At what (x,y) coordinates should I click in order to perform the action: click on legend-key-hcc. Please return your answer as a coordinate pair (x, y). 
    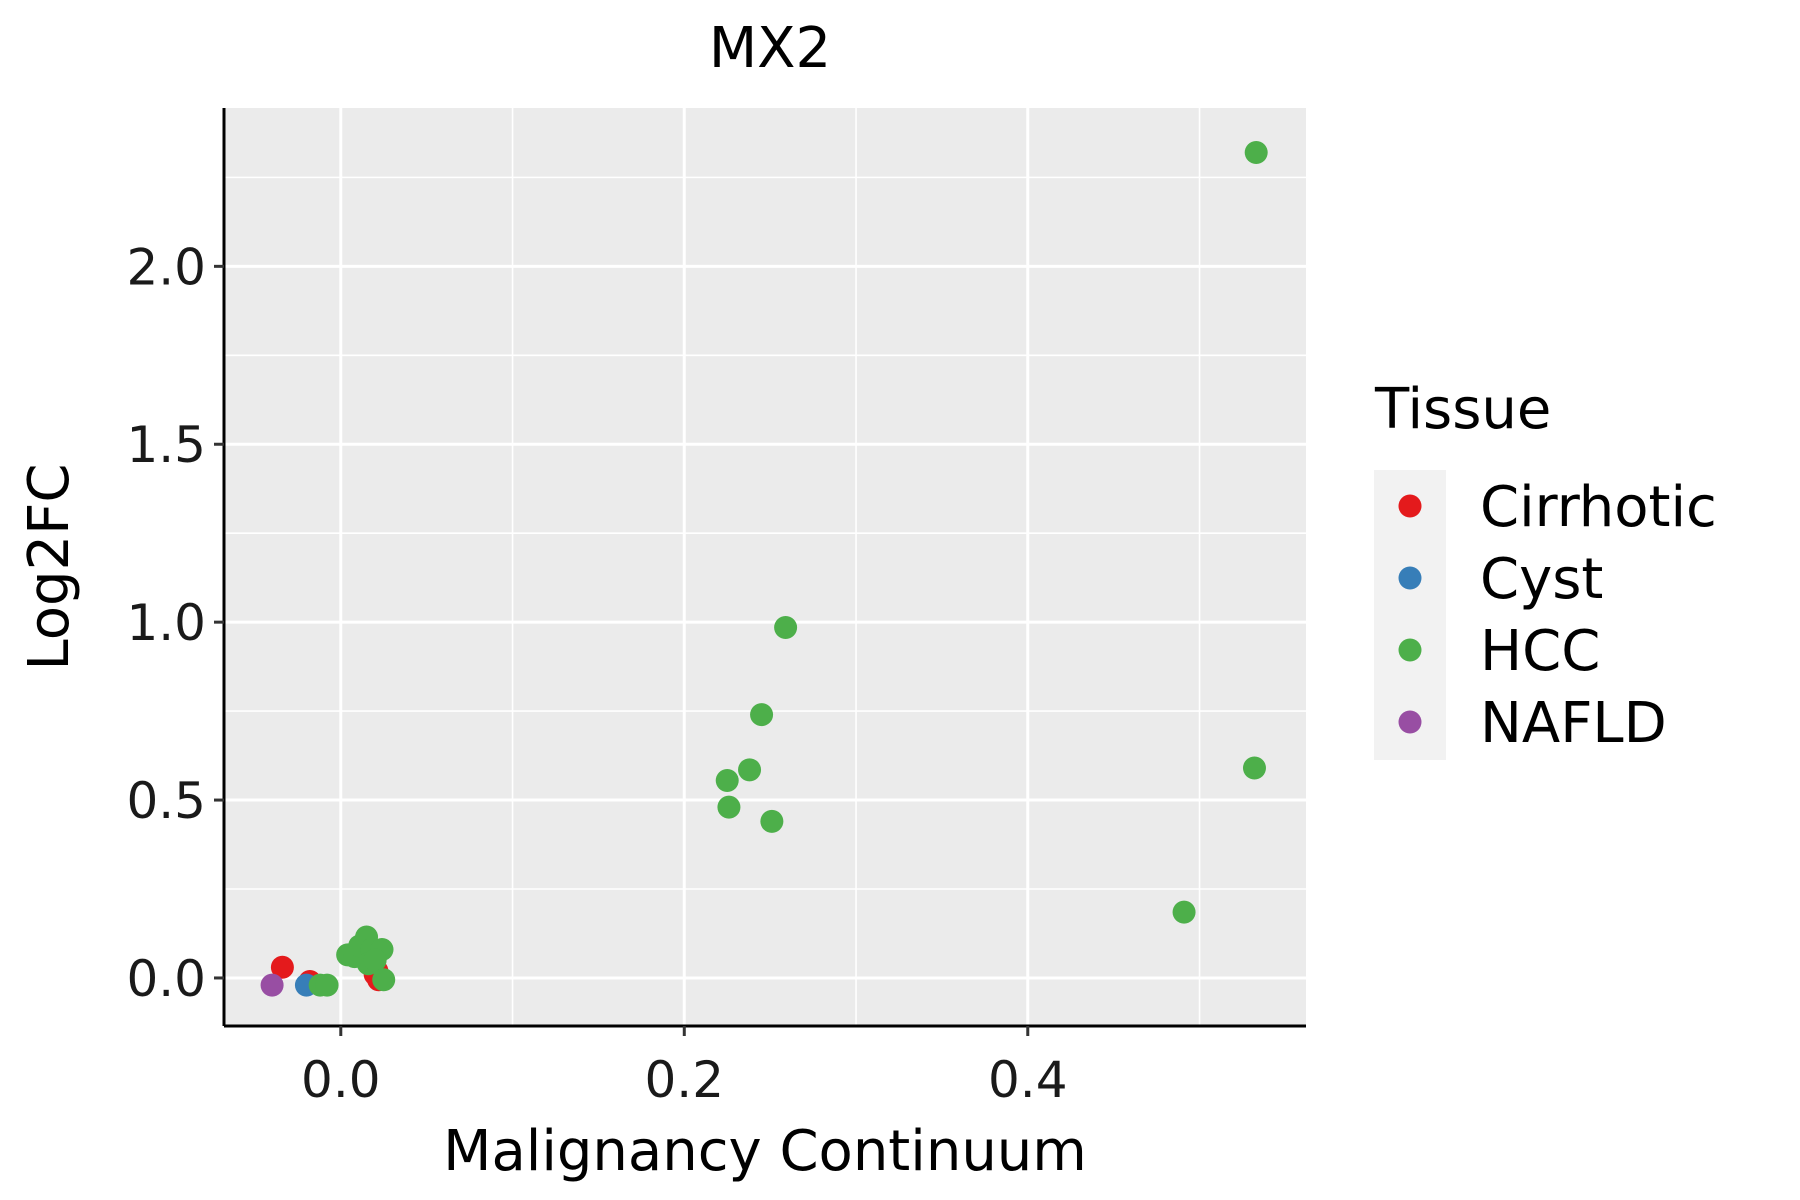
    Looking at the image, I should click on (1410, 650).